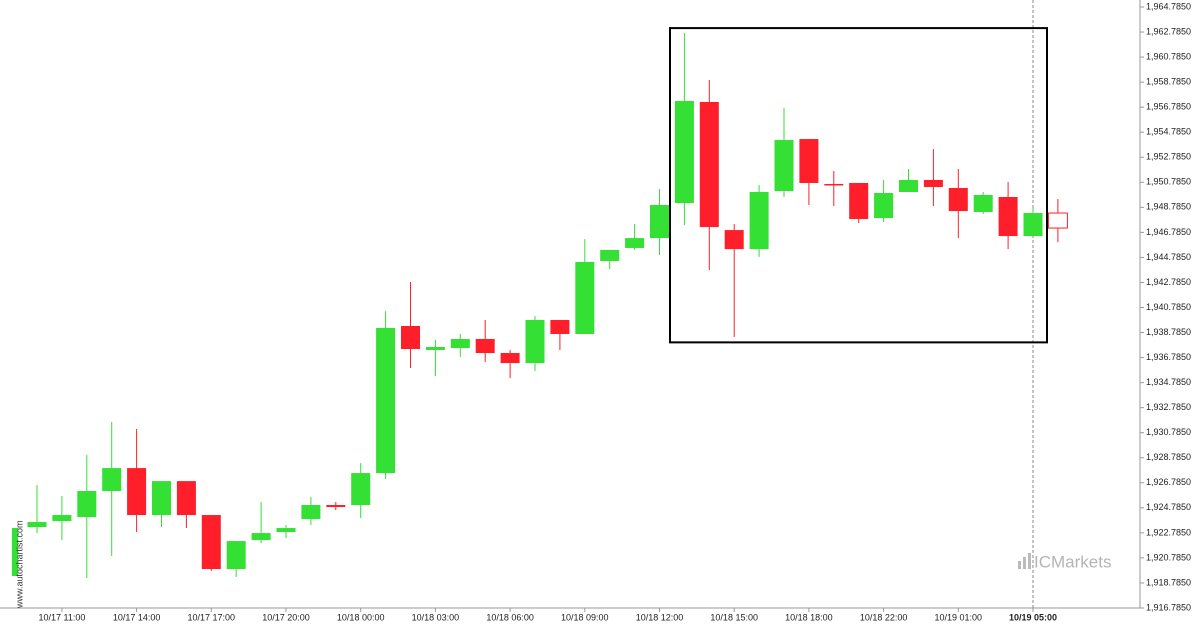  What do you see at coordinates (809, 617) in the screenshot?
I see `x-tick-label: 10/18 18:00` at bounding box center [809, 617].